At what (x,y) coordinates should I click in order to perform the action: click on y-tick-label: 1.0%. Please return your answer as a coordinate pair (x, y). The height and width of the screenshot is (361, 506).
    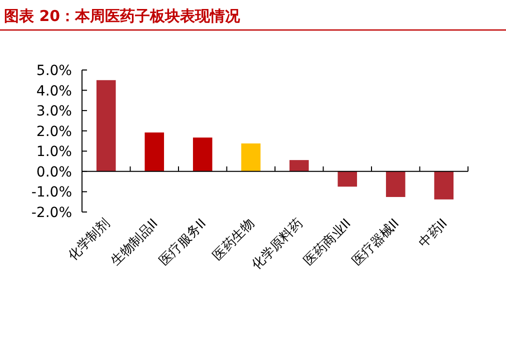
    Looking at the image, I should click on (54, 152).